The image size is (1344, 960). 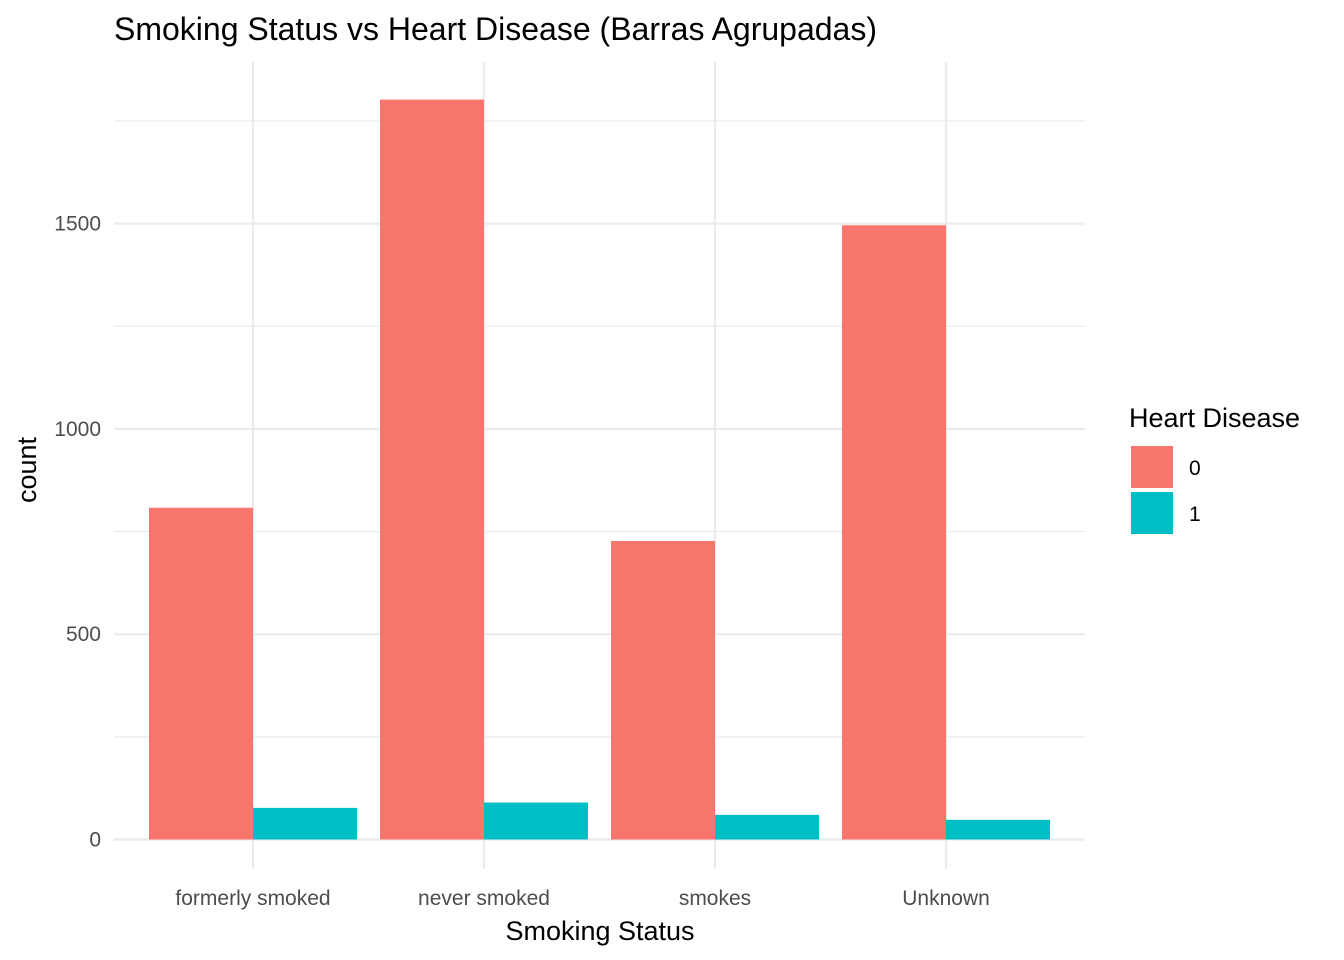 I want to click on x-axis: formerly smoked never smoked smokes Unknown, so click(x=582, y=898).